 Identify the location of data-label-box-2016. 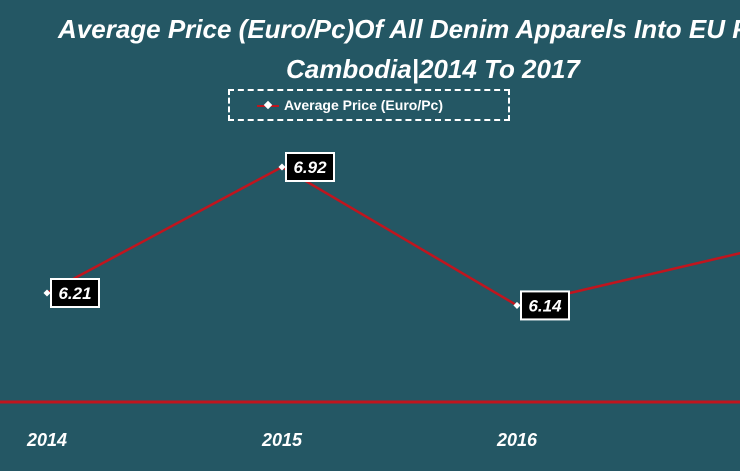
(545, 305).